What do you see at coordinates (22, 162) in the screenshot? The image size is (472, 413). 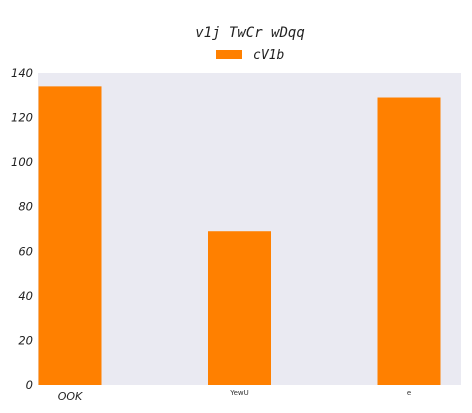 I see `y-tick-label: 100` at bounding box center [22, 162].